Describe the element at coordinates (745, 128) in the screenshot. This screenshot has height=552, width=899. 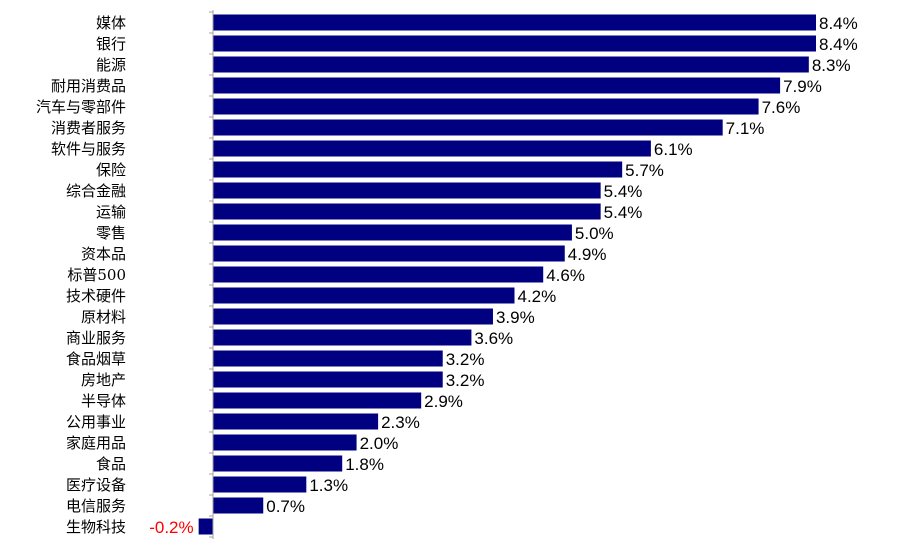
I see `value-label: 7.1%` at that location.